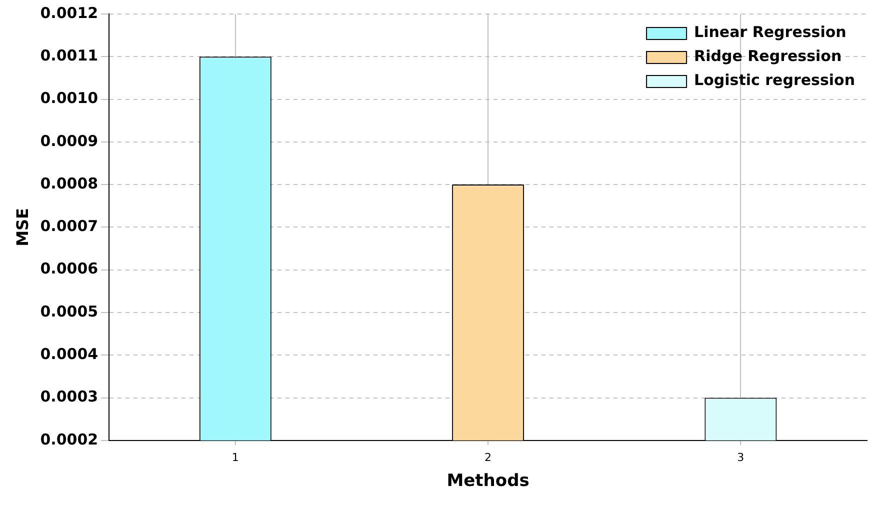  I want to click on y-tick-label: 0.0002, so click(69, 439).